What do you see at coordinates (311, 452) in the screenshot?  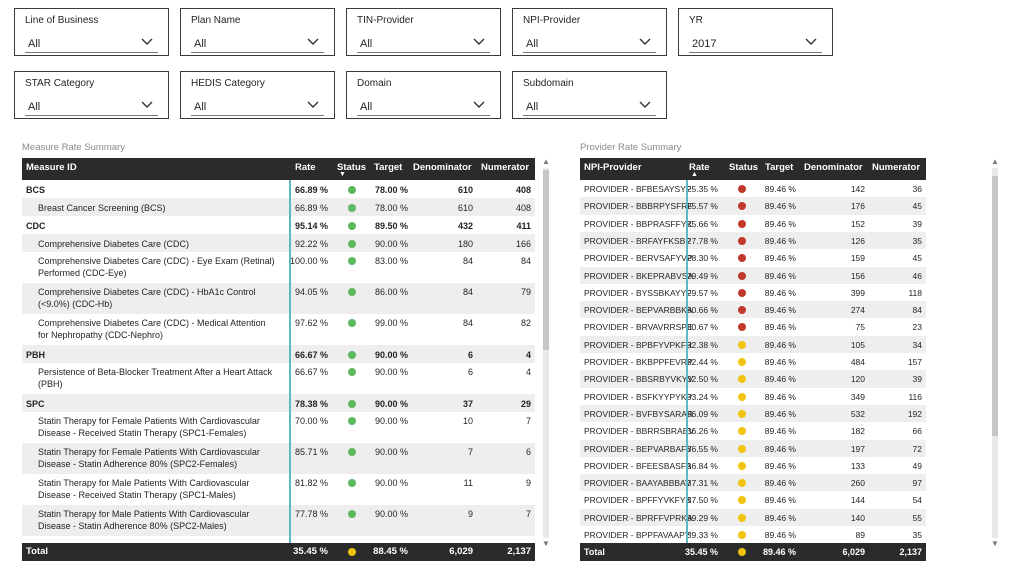 I see `rate-cell: 85.71 %` at bounding box center [311, 452].